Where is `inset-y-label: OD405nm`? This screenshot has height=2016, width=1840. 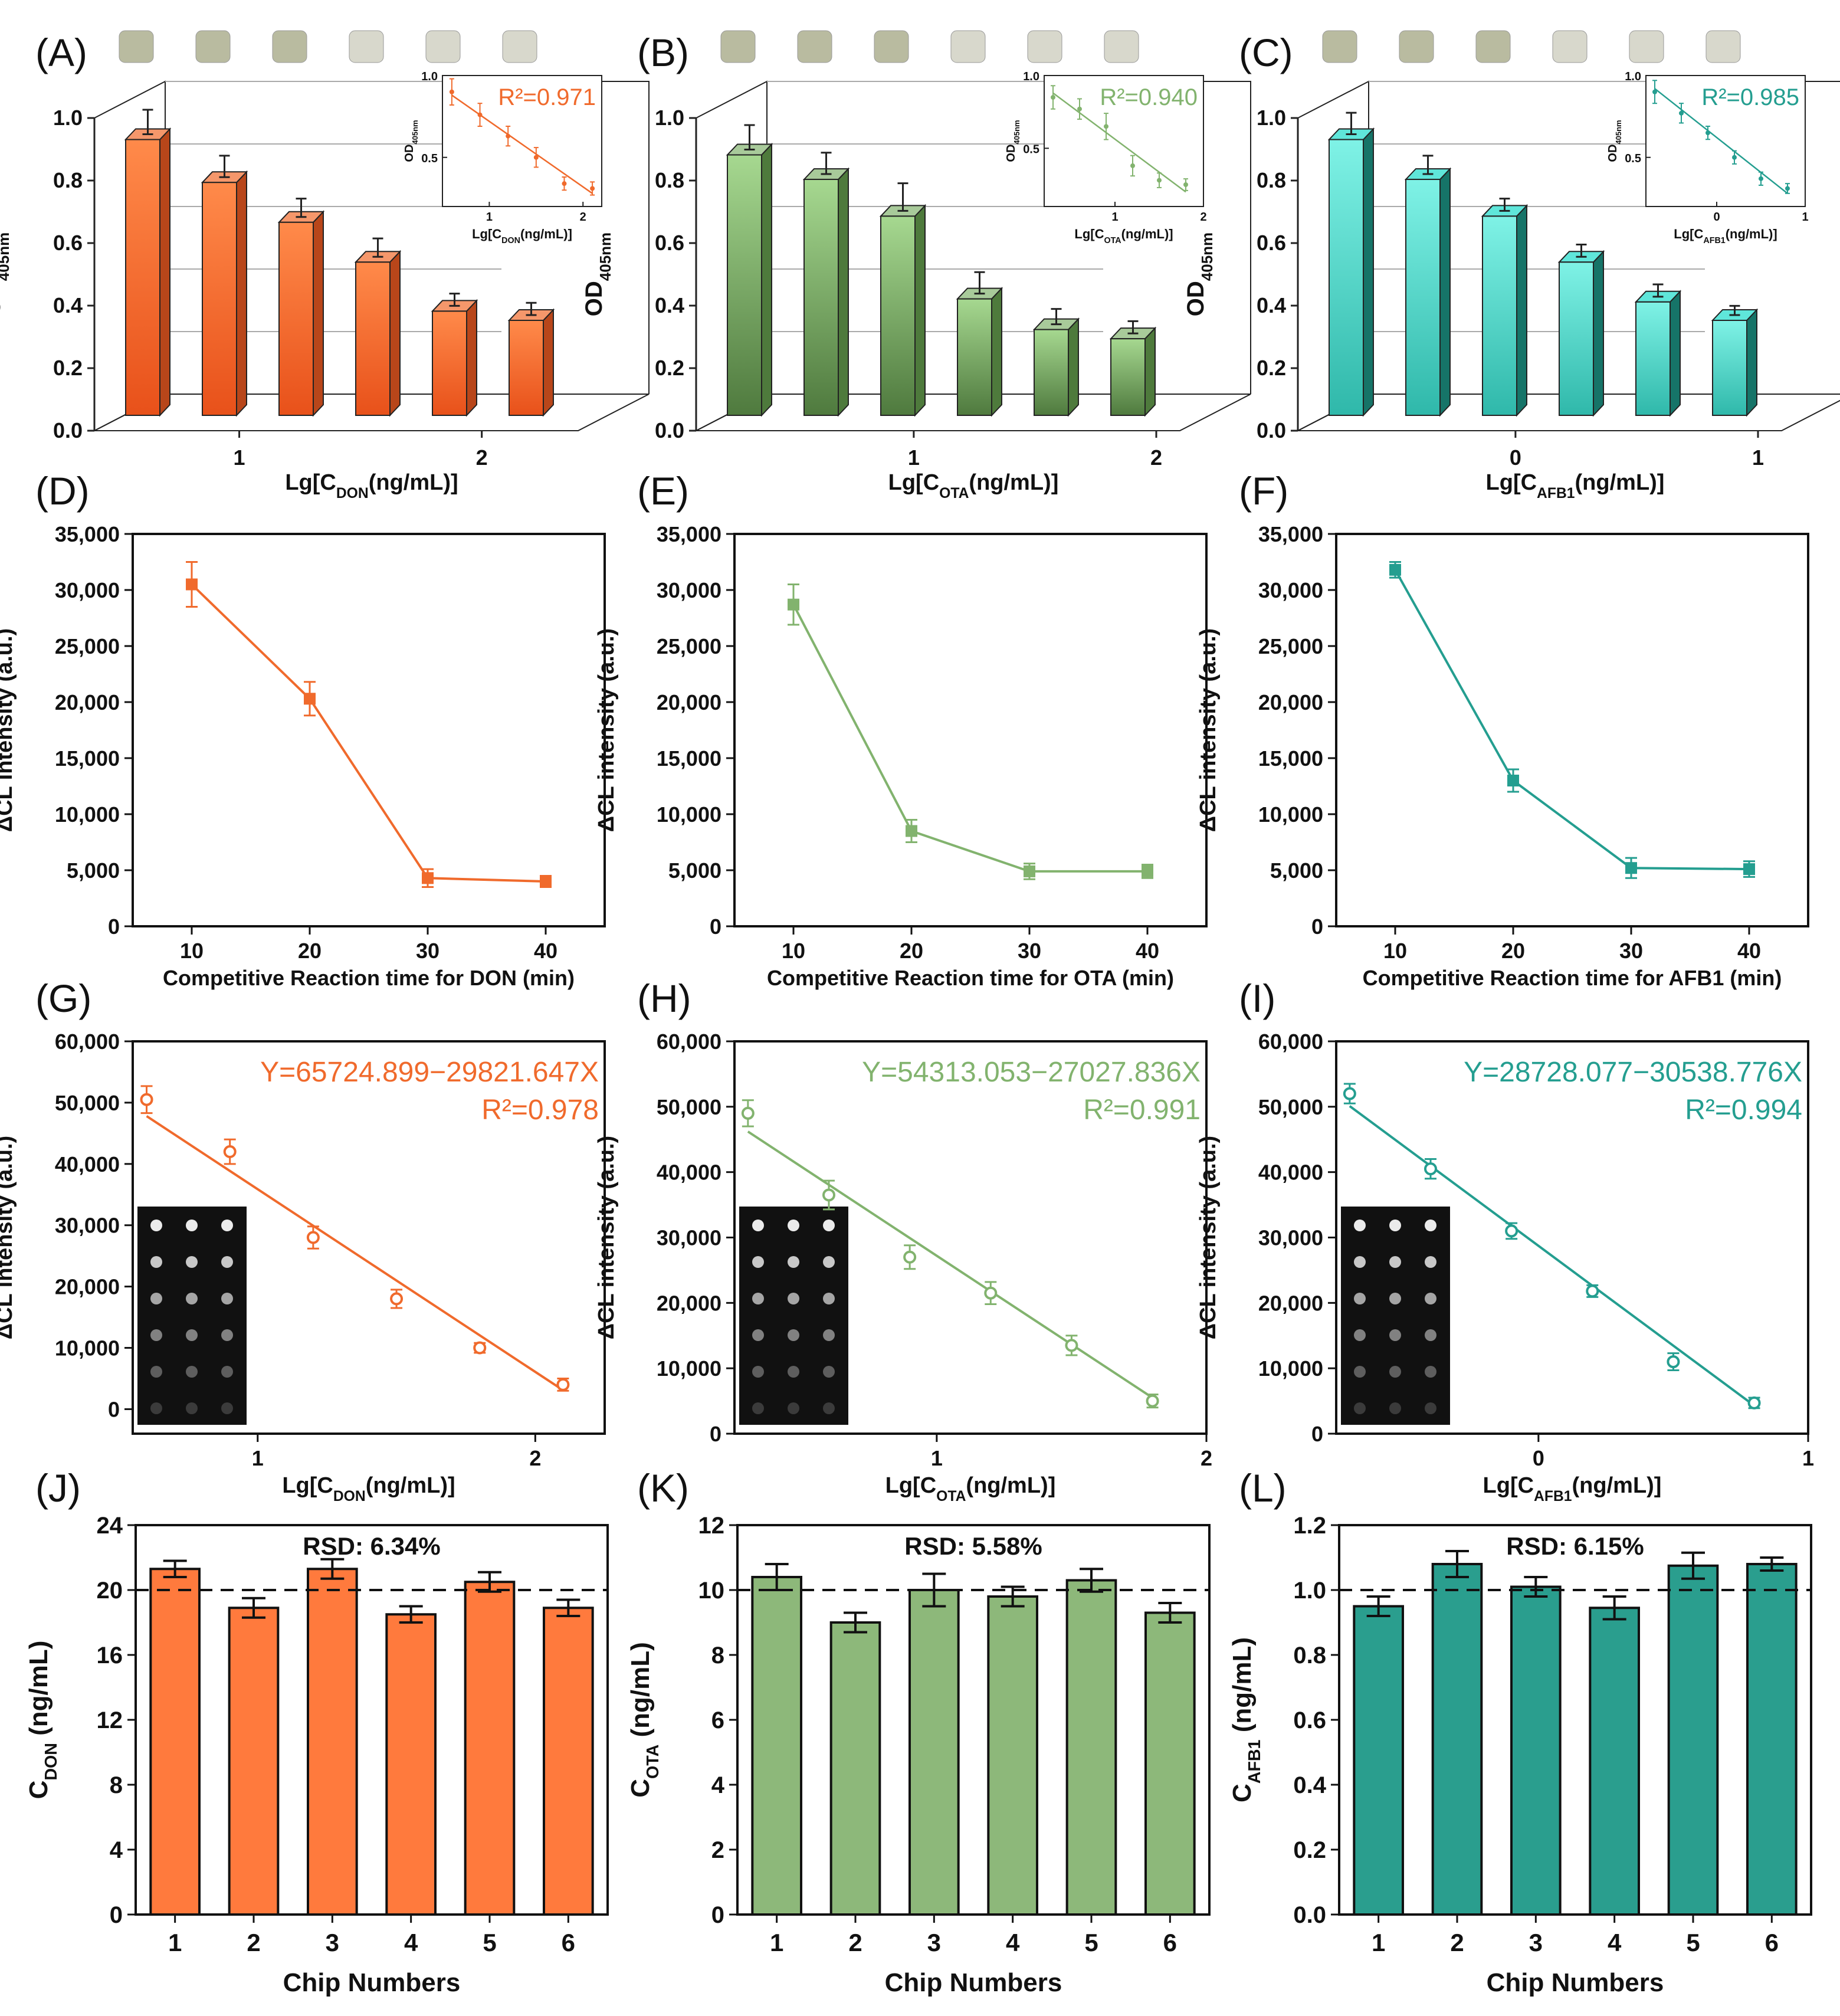
inset-y-label: OD405nm is located at coordinates (411, 141).